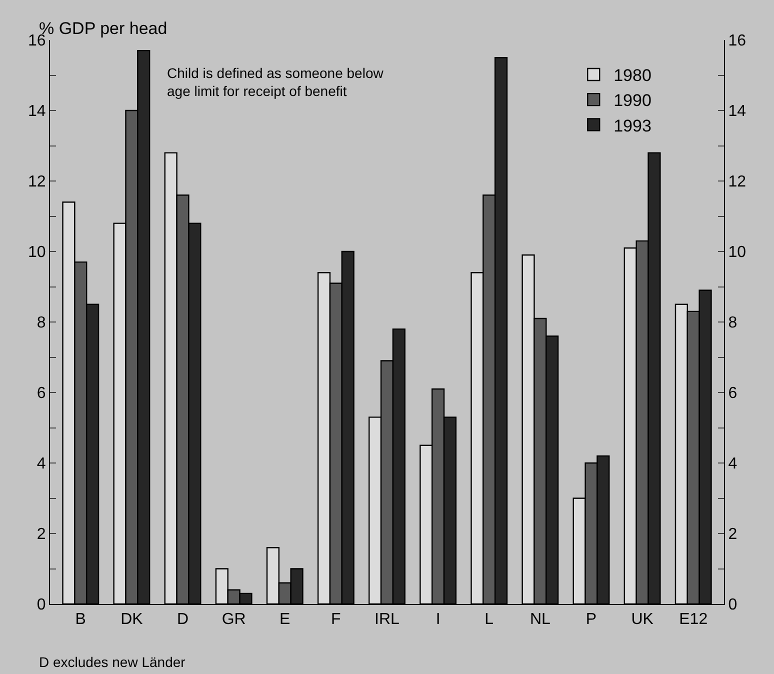 The image size is (774, 674). I want to click on x-tick-label: UK, so click(642, 619).